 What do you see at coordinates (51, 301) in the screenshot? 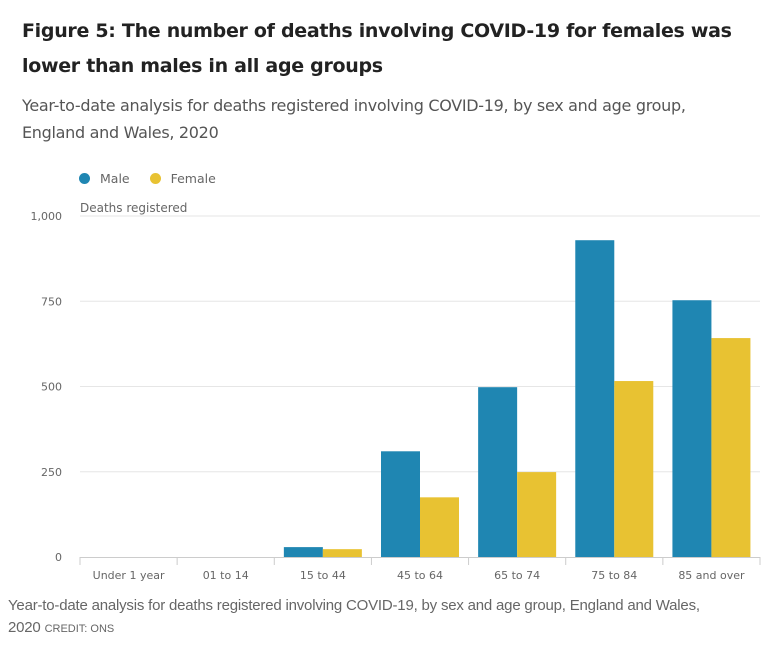
I see `y-tick-label: 750` at bounding box center [51, 301].